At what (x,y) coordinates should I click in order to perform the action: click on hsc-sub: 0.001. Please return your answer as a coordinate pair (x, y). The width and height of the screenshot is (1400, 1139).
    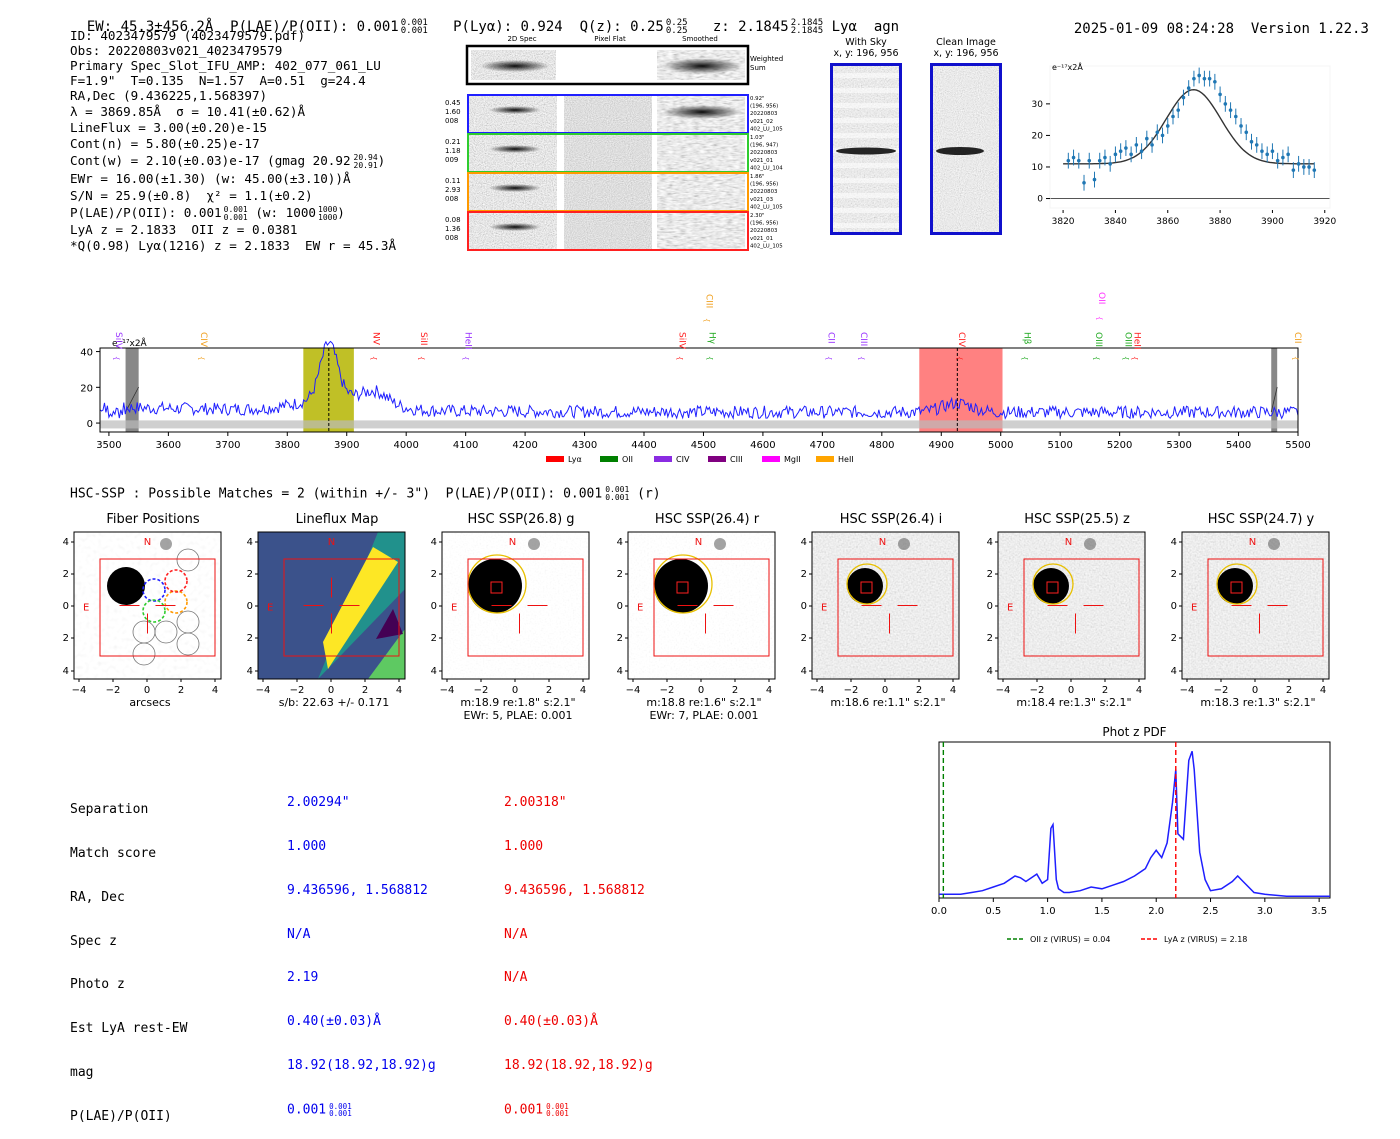
    Looking at the image, I should click on (617, 497).